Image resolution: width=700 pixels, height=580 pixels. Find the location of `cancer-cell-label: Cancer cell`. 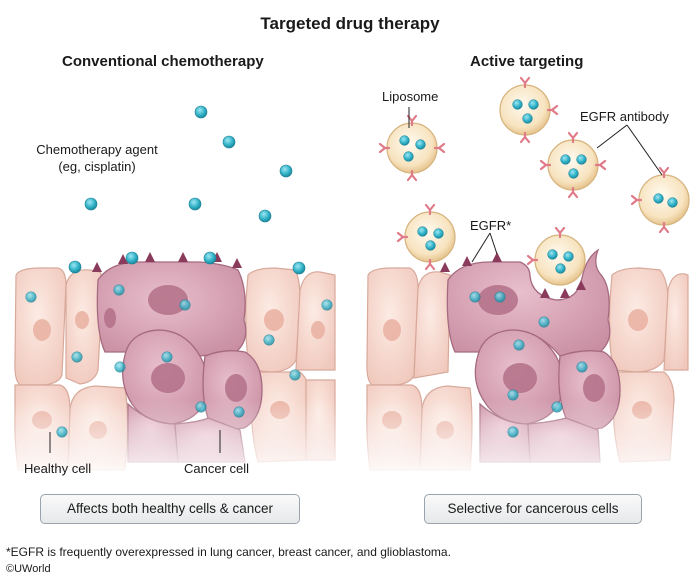

cancer-cell-label: Cancer cell is located at coordinates (217, 468).